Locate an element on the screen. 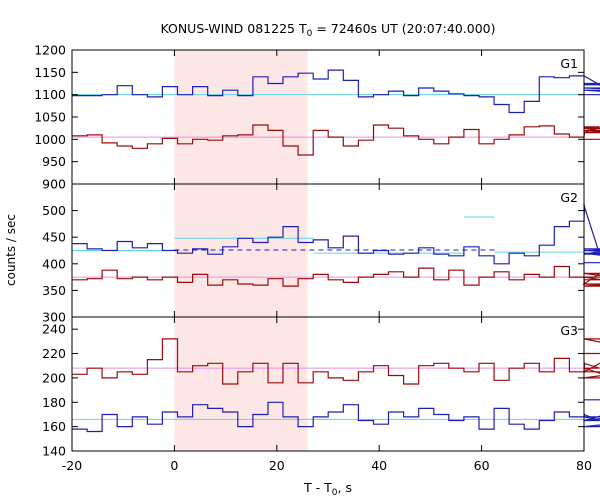  x-tick-label: 80 is located at coordinates (584, 465).